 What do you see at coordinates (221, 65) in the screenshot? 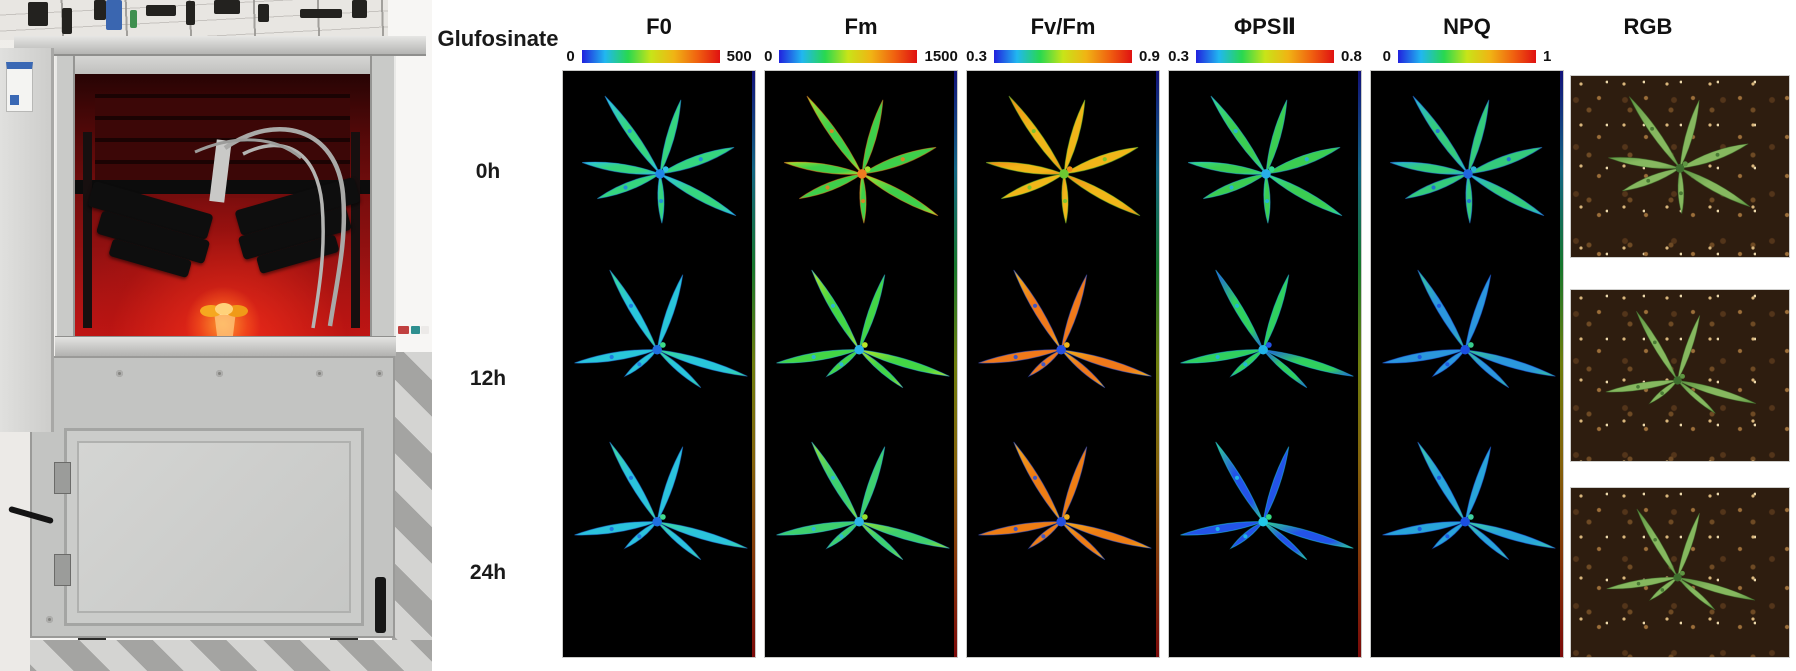
I see `frame-header-beam` at bounding box center [221, 65].